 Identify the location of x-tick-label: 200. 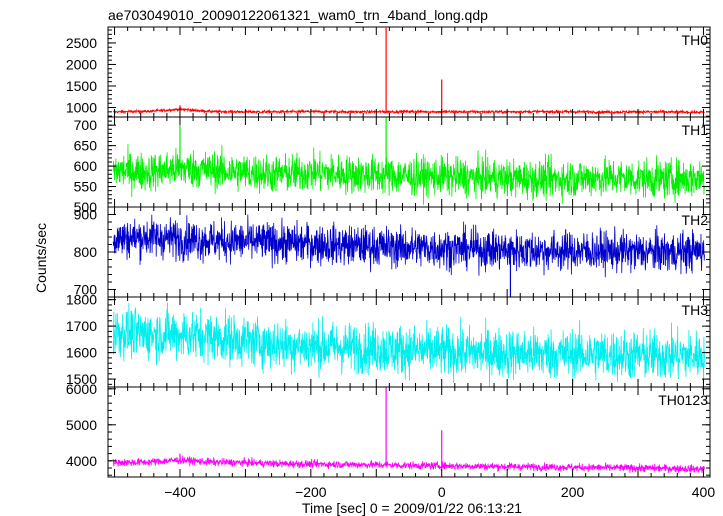
(573, 492).